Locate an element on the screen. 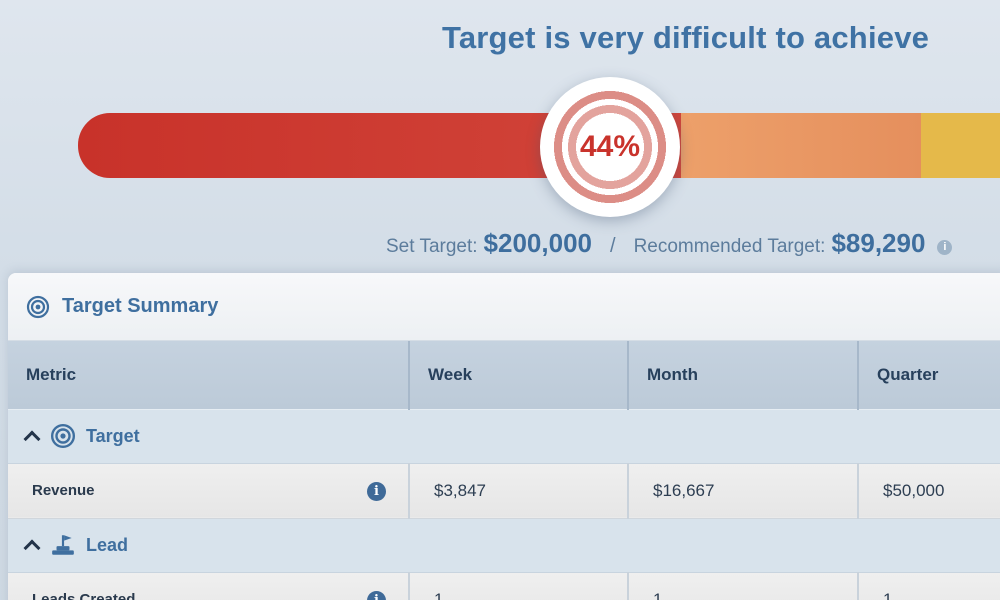 This screenshot has width=1000, height=600. set-target-label: Set Target: is located at coordinates (432, 246).